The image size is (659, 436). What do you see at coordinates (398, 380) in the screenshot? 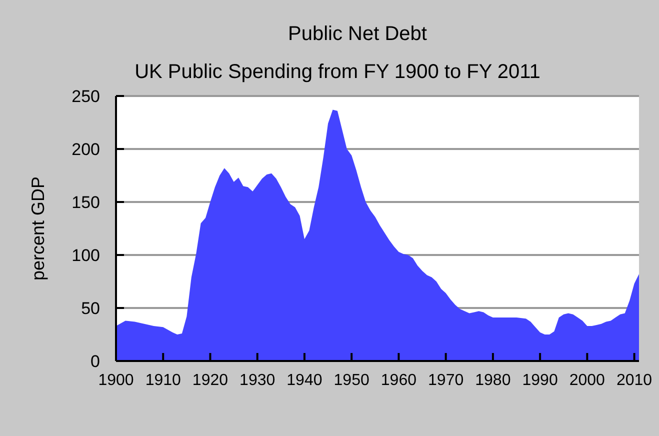
I see `x-tick-label: 1960` at bounding box center [398, 380].